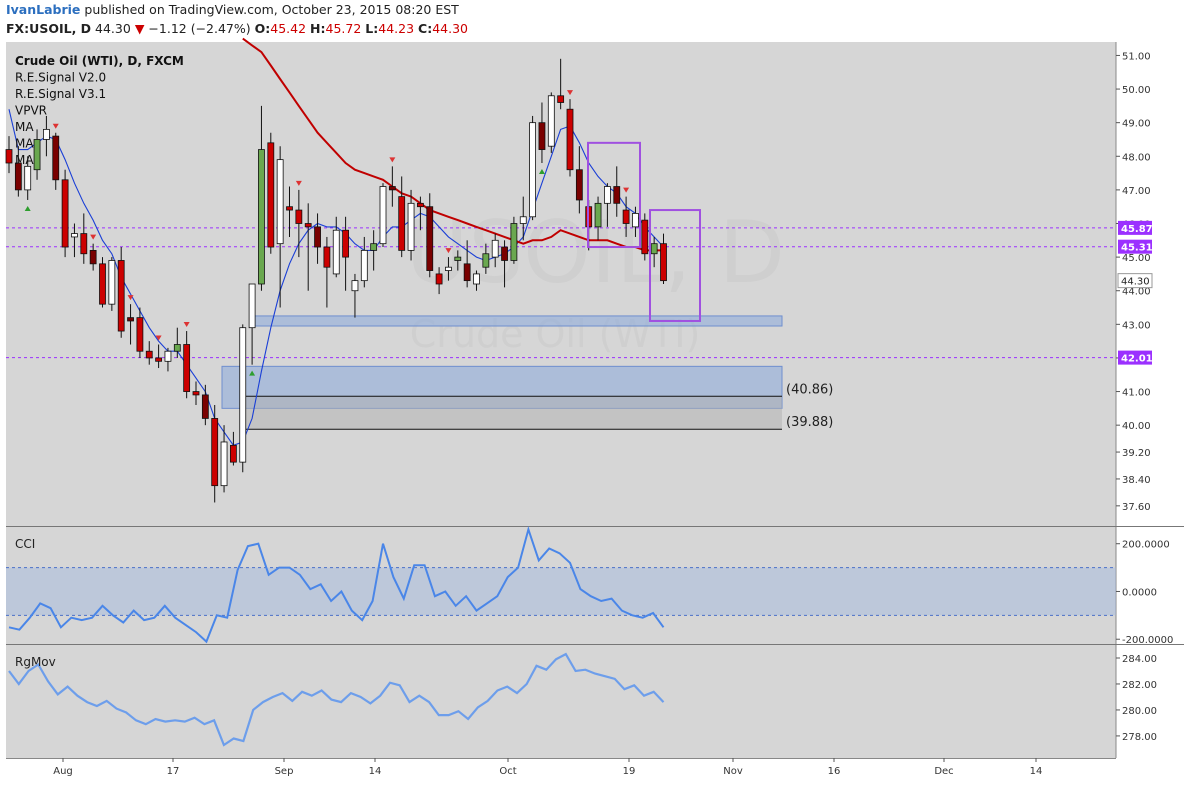 Image resolution: width=1184 pixels, height=787 pixels. I want to click on ma-slow-line, so click(453, 144).